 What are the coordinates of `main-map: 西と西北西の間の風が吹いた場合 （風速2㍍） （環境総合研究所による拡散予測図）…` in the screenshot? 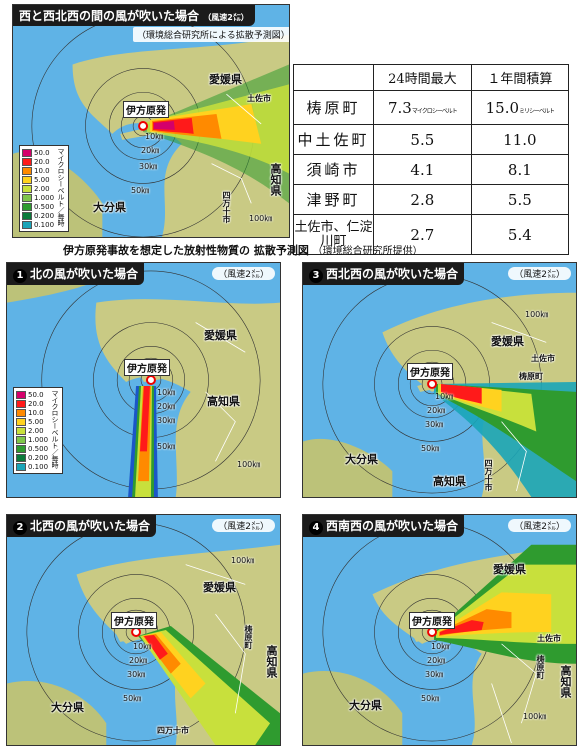 It's located at (151, 121).